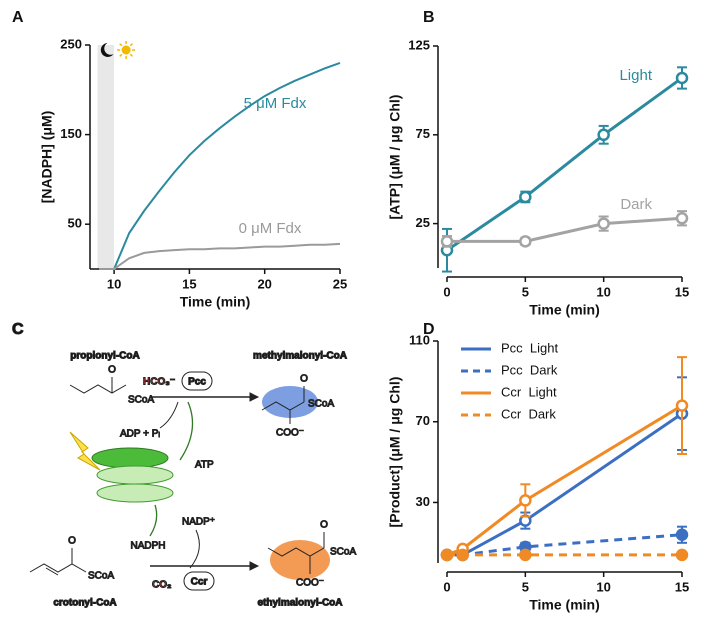  I want to click on y-tick-label: 70, so click(423, 420).